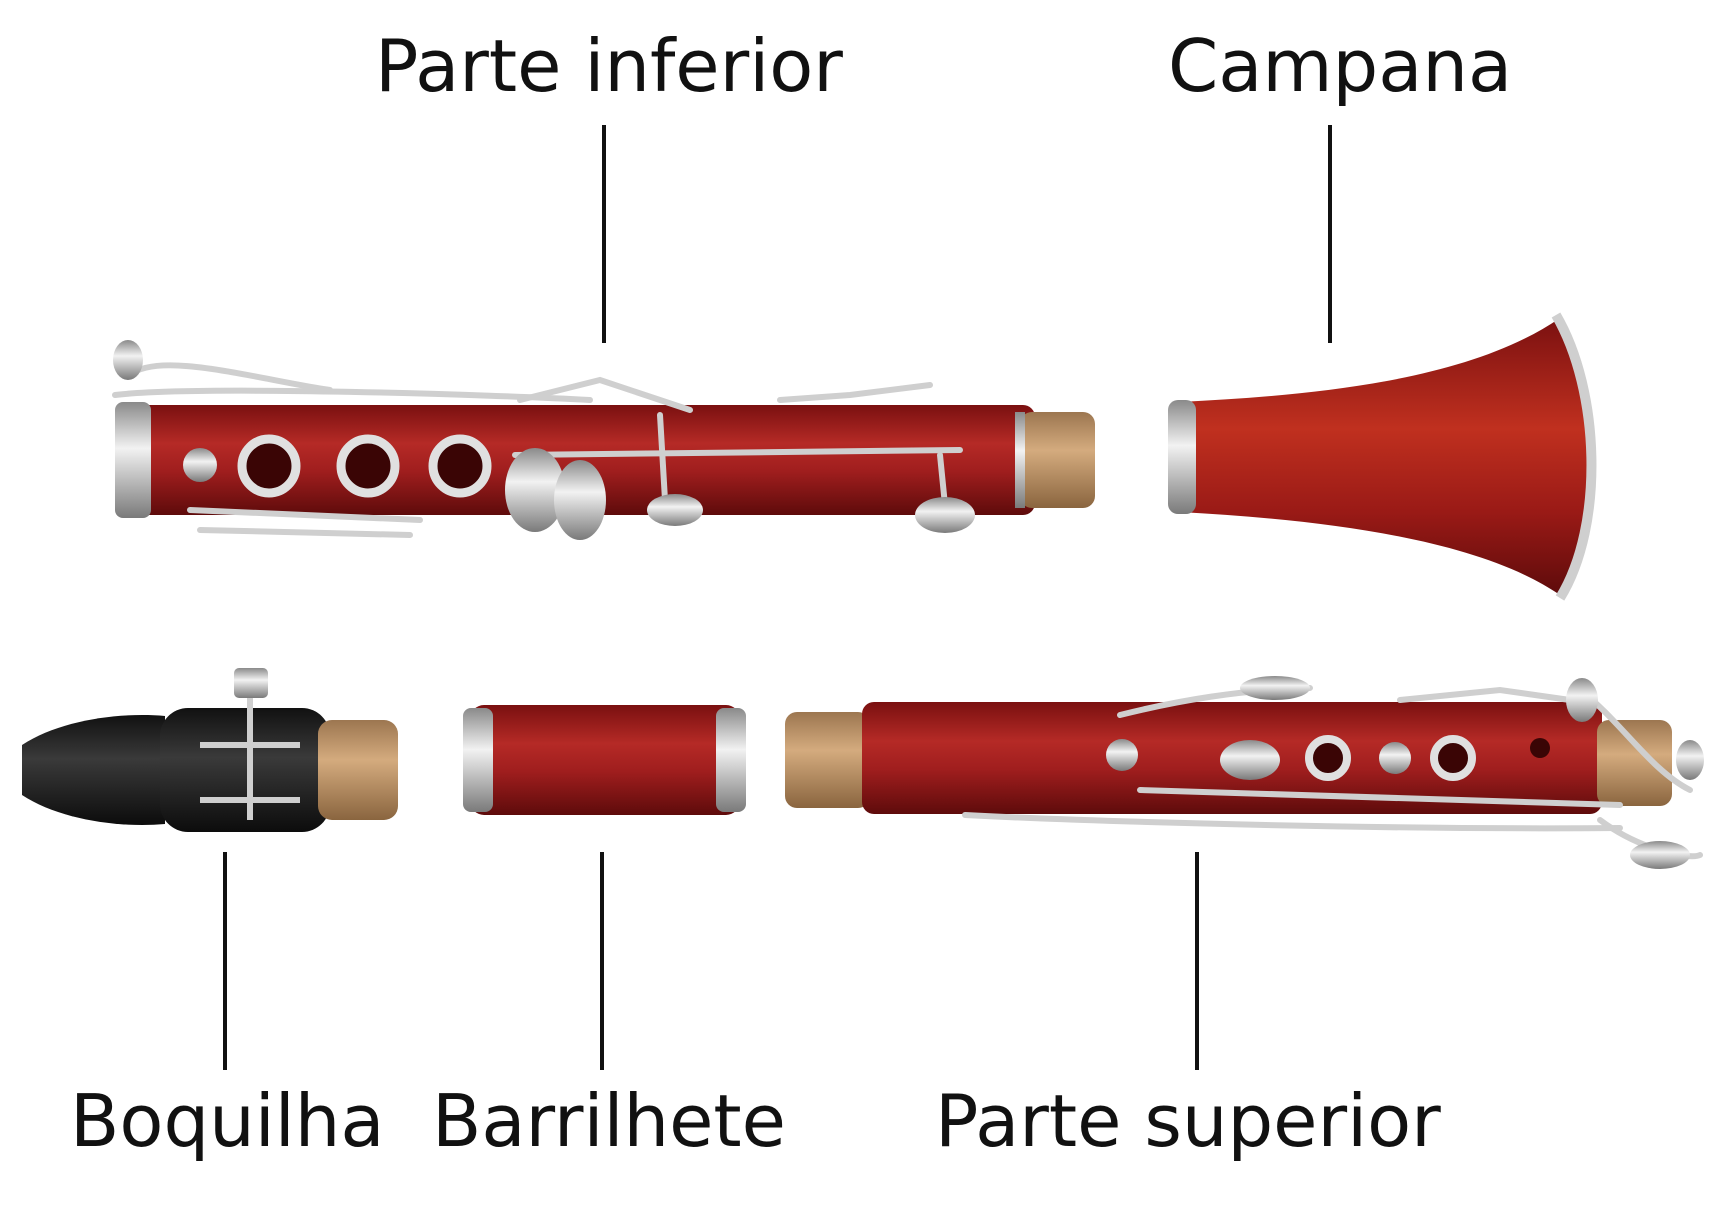  What do you see at coordinates (210, 750) in the screenshot?
I see `mouthpiece-illustration` at bounding box center [210, 750].